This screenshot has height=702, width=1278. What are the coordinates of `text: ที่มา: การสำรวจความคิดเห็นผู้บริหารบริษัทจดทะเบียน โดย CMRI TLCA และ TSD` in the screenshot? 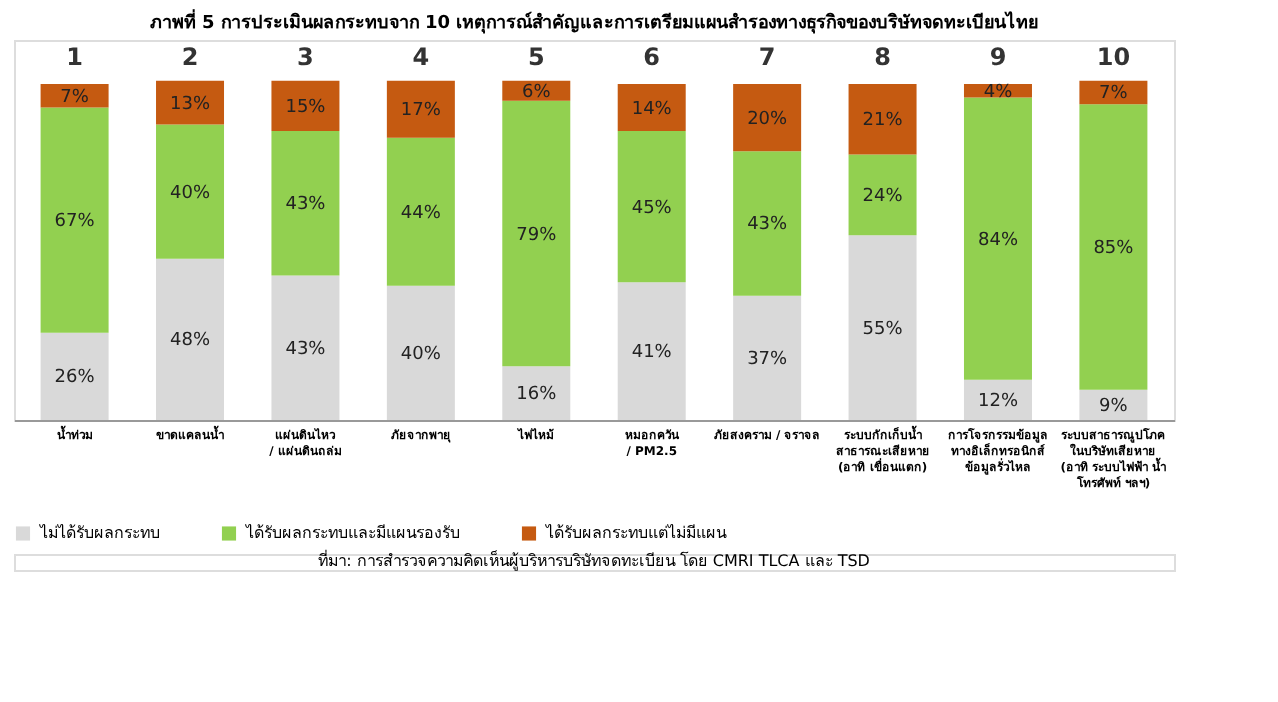 It's located at (594, 560).